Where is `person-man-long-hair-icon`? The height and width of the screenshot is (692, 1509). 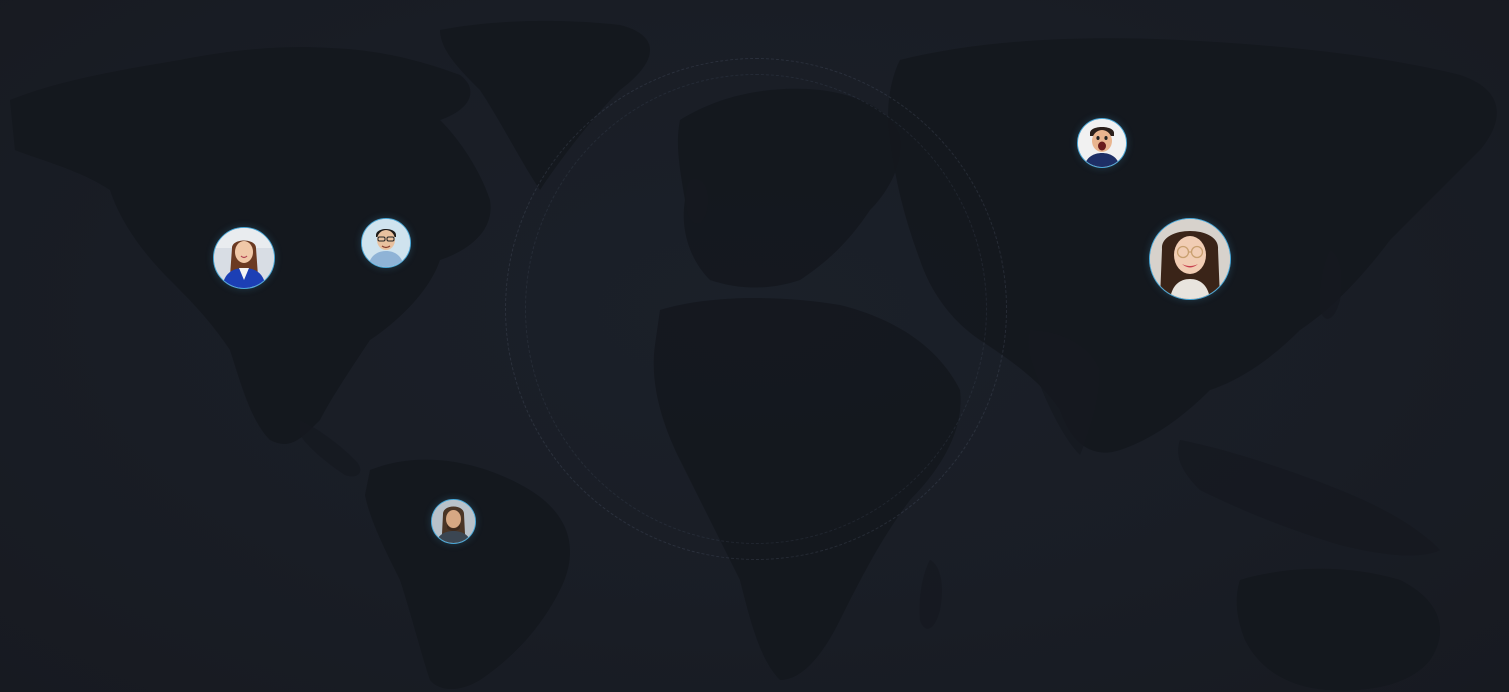 person-man-long-hair-icon is located at coordinates (453, 521).